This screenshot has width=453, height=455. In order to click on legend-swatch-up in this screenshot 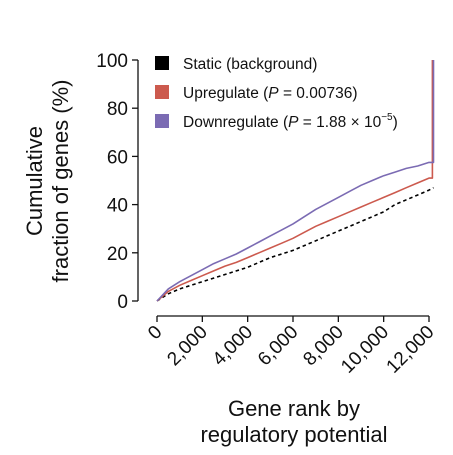, I will do `click(162, 92)`.